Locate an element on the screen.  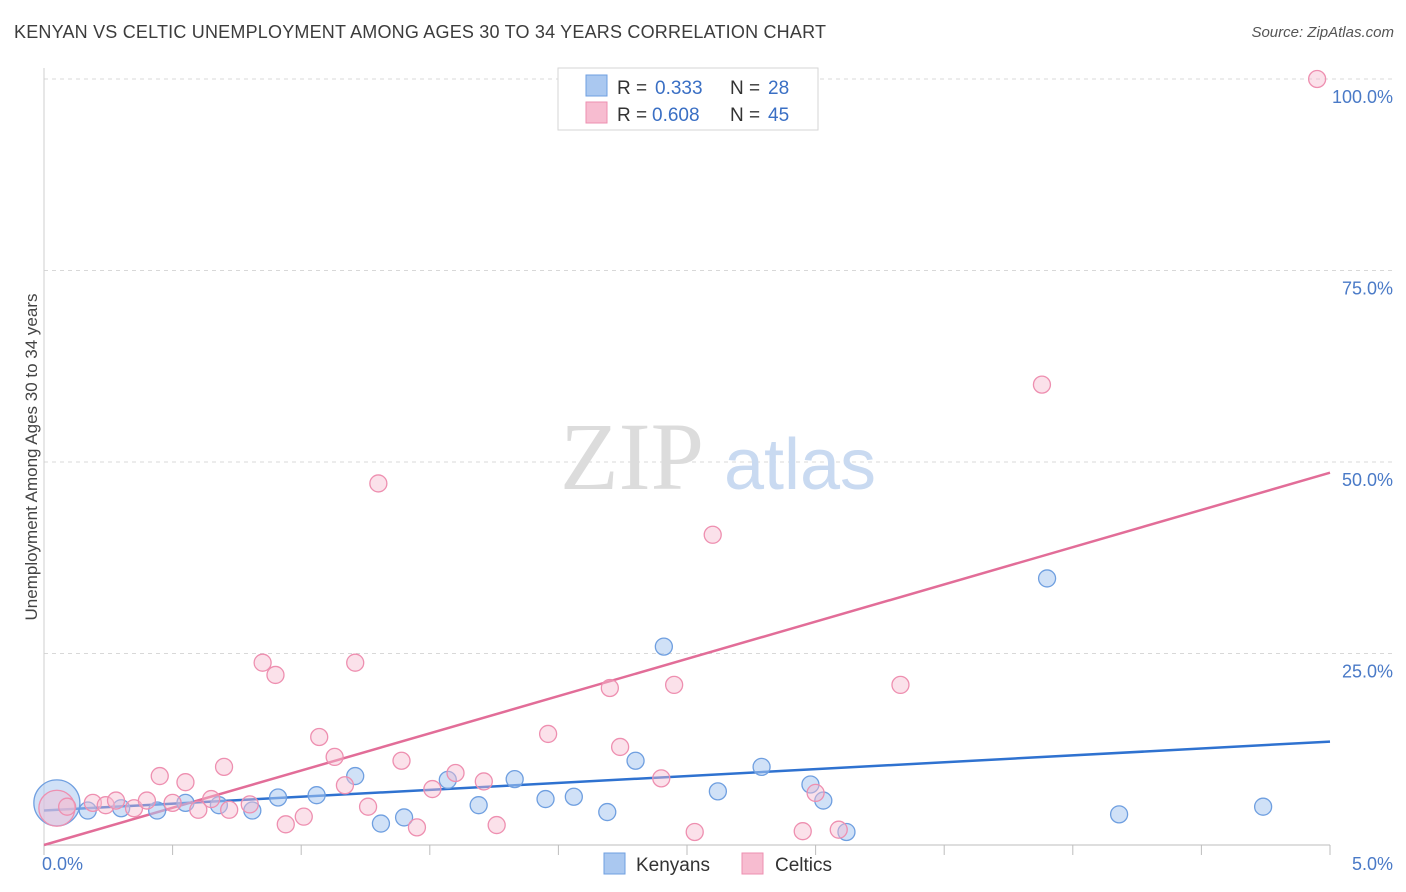
legend-r-label-kenyans: R = is located at coordinates (632, 88).